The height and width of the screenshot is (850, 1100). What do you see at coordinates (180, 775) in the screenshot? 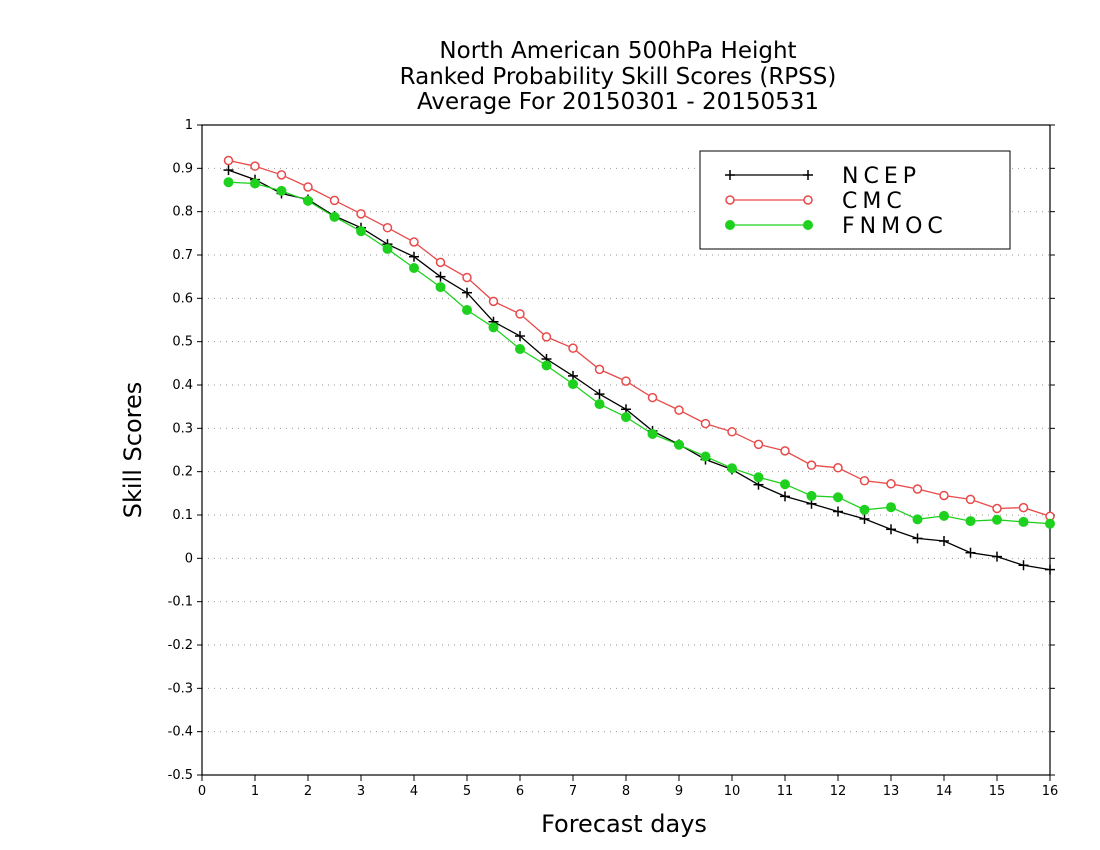
I see `y-tick-label: -0.5` at bounding box center [180, 775].